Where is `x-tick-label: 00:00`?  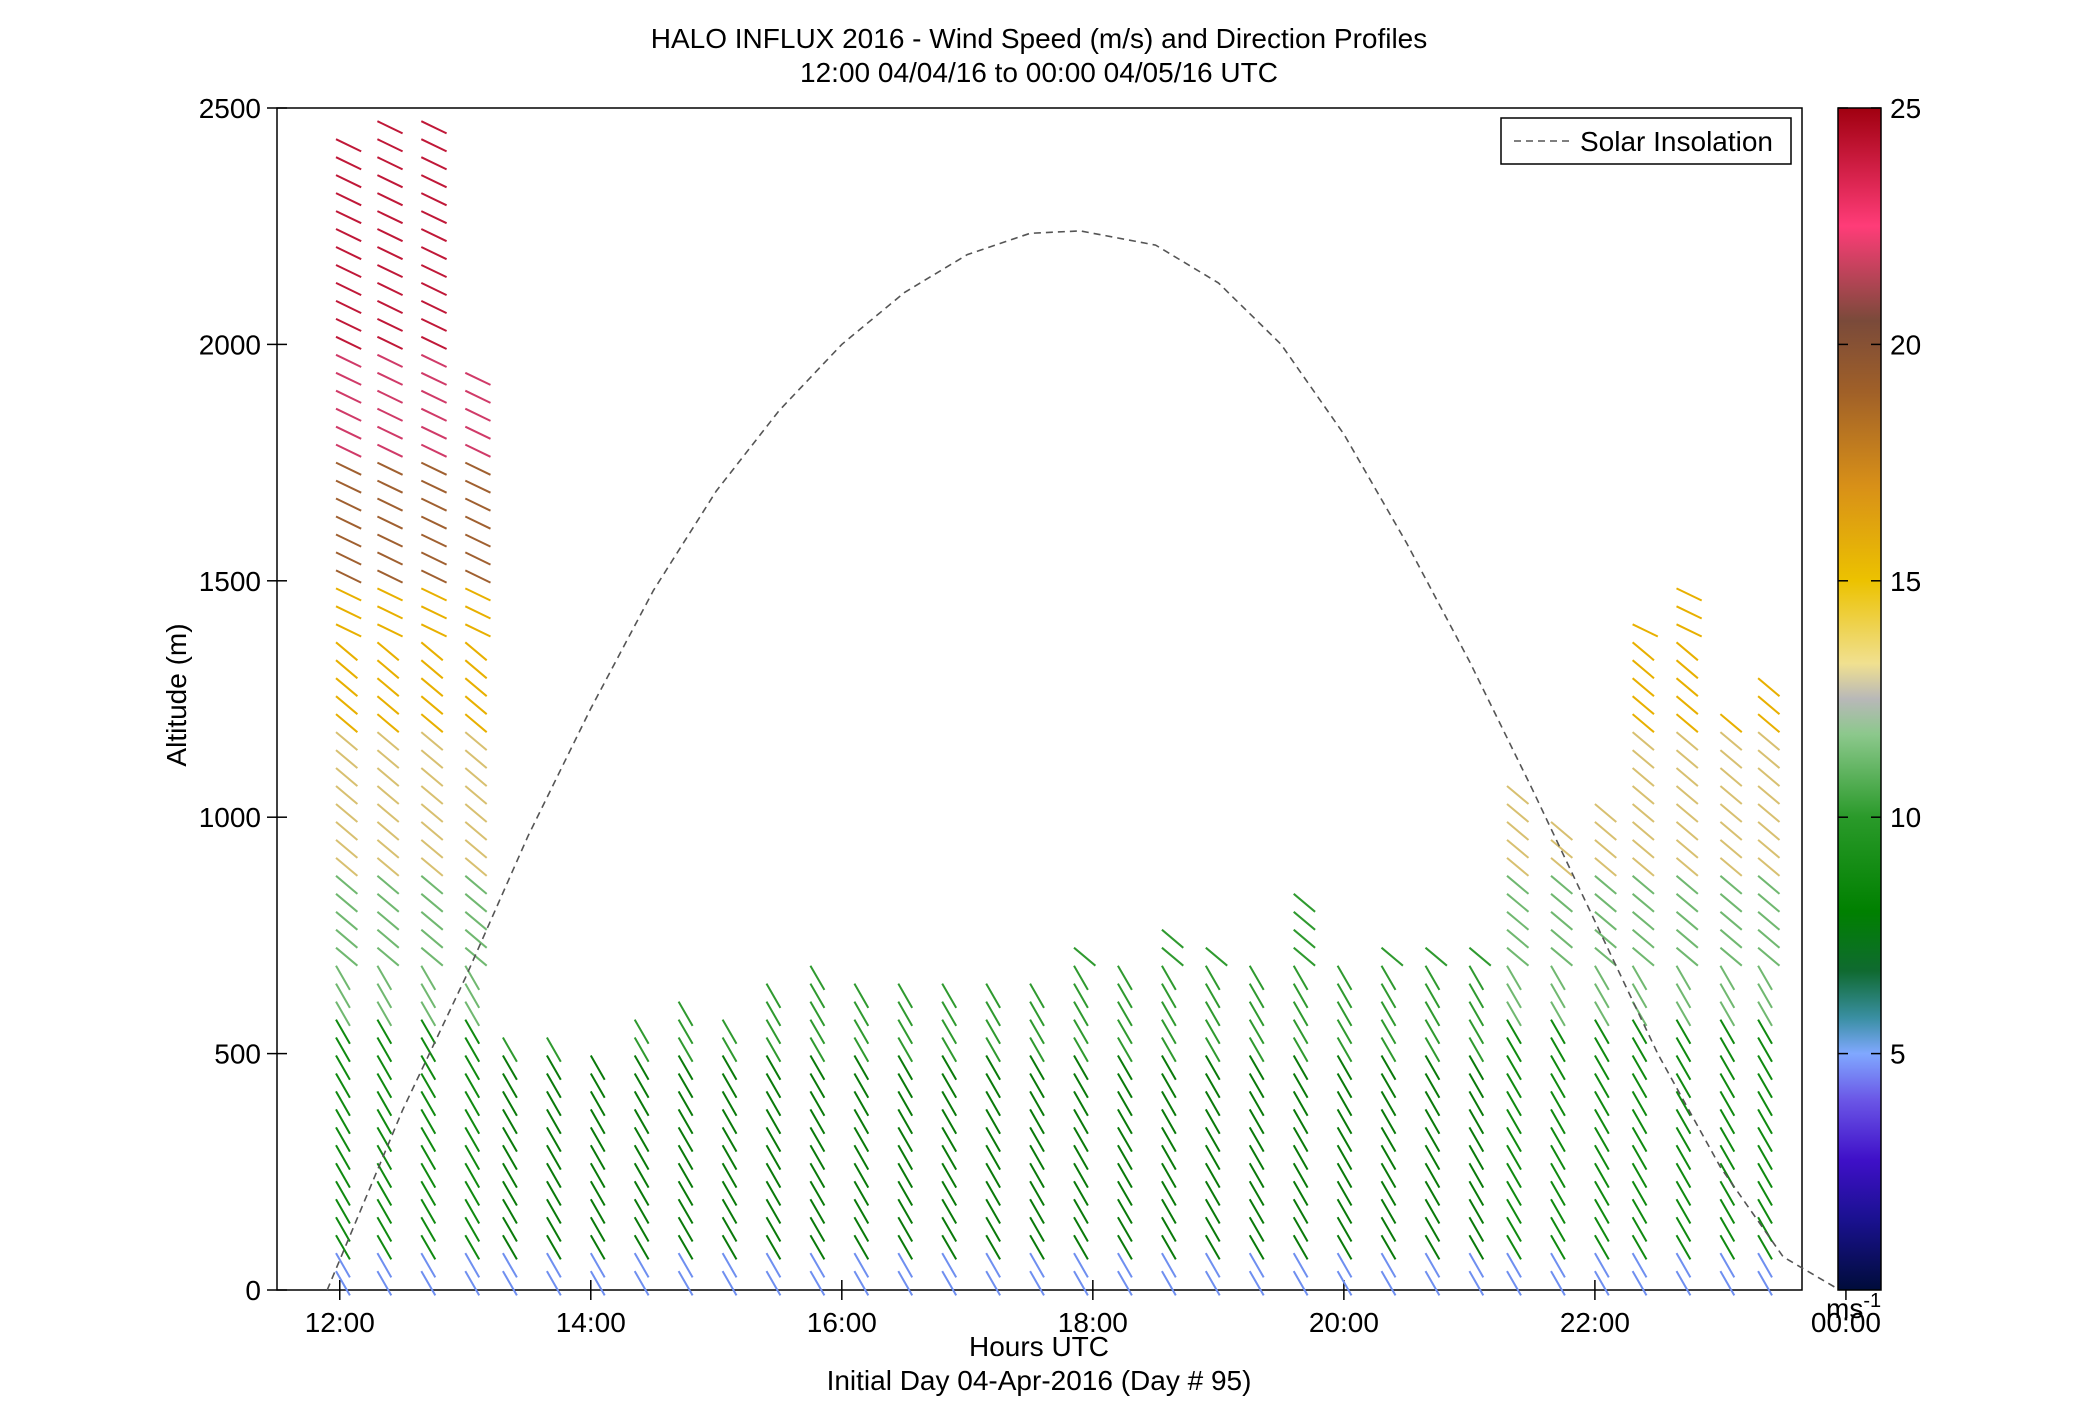 x-tick-label: 00:00 is located at coordinates (1846, 1322).